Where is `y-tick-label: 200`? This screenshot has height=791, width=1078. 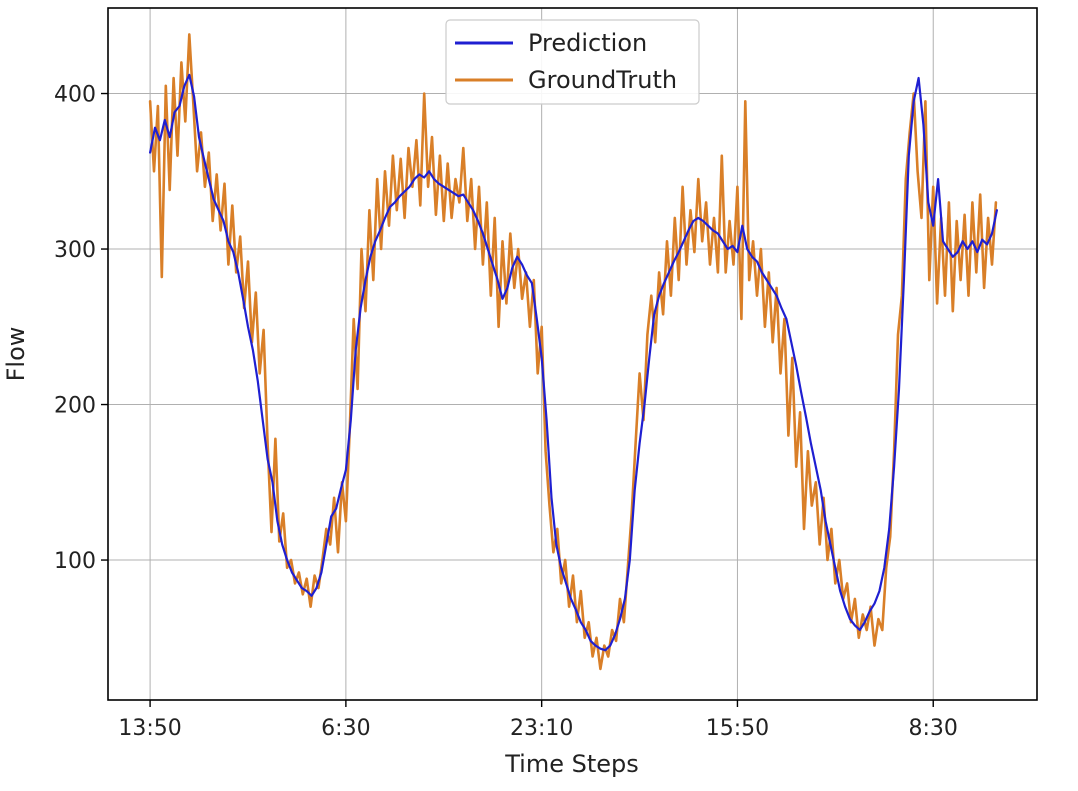 y-tick-label: 200 is located at coordinates (75, 406).